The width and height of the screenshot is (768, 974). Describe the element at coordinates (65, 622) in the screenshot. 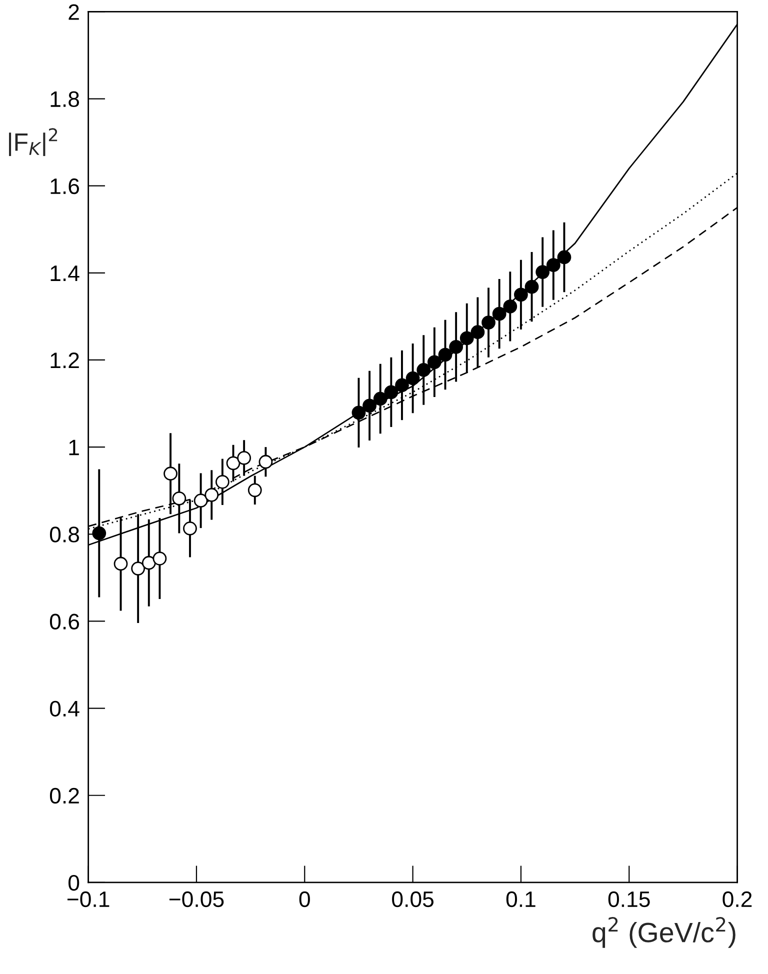

I see `y-tick-label: 0.6` at that location.